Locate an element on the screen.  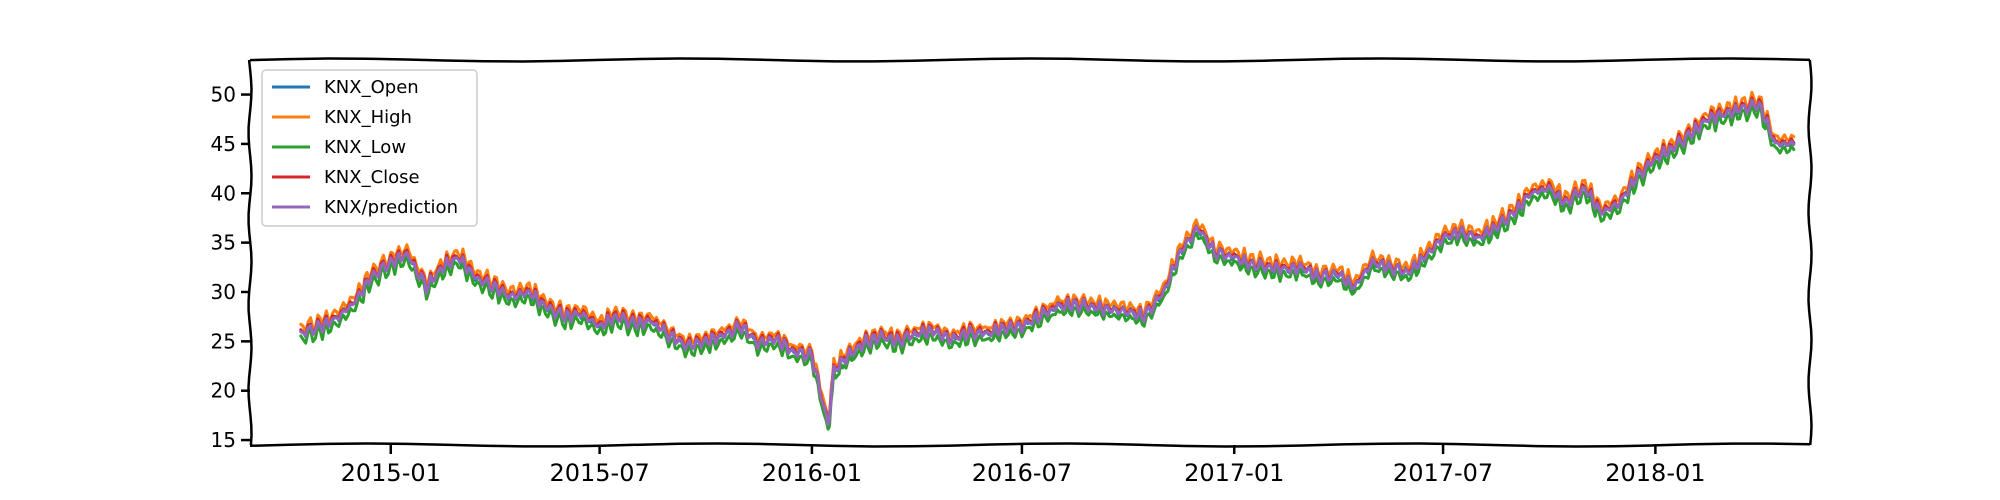
x-tick-label: 2016-07 is located at coordinates (1022, 473).